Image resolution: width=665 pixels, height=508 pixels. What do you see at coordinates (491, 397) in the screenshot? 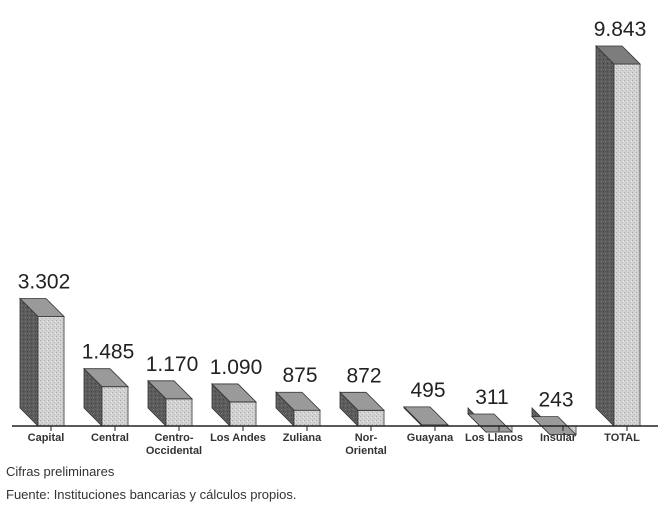
I see `data-label-8: 311` at bounding box center [491, 397].